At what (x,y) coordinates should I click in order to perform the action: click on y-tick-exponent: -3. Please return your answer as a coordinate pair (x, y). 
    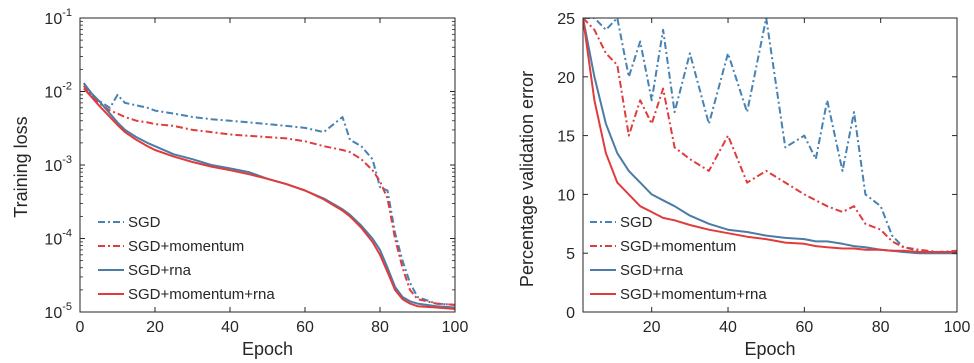
    Looking at the image, I should click on (67, 160).